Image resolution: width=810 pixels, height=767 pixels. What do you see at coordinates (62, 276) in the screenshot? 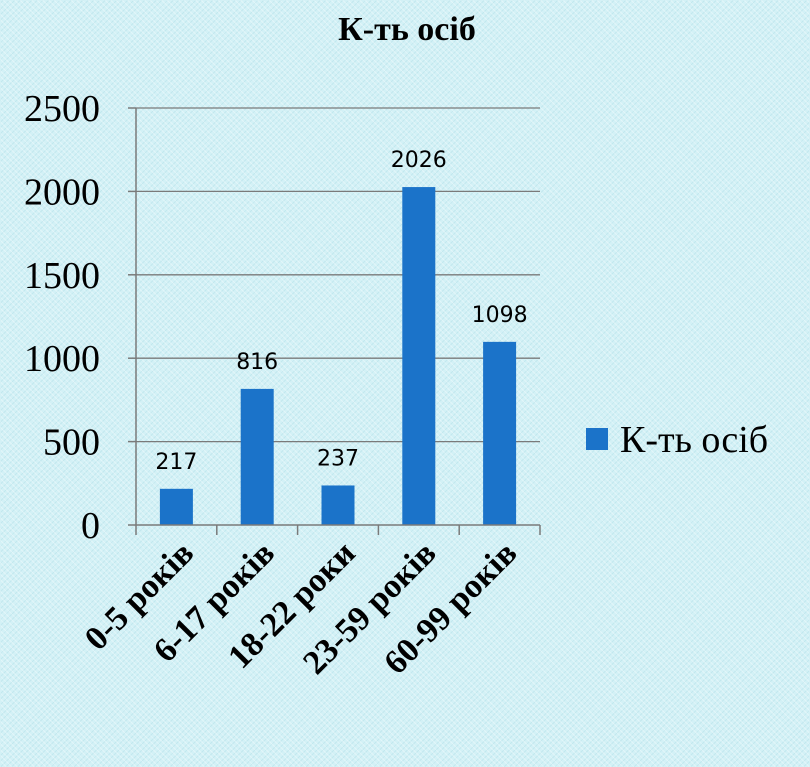
I see `y-tick-label: 1500` at bounding box center [62, 276].